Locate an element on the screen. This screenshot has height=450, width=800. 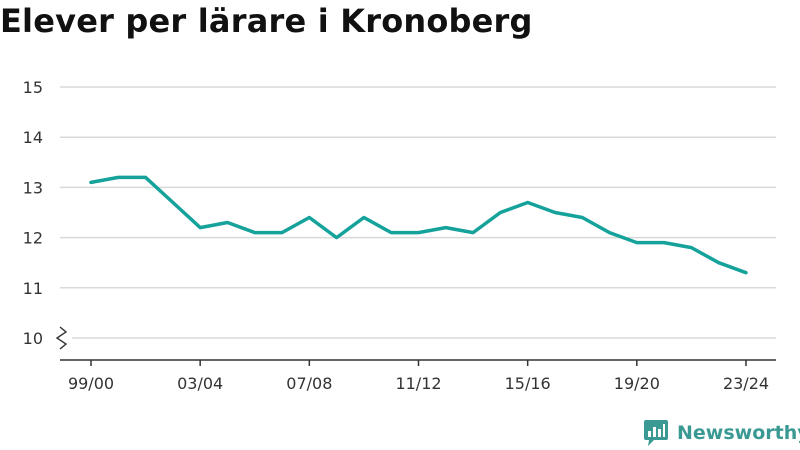
chart-title: Elever per lärare i Kronoberg is located at coordinates (266, 21).